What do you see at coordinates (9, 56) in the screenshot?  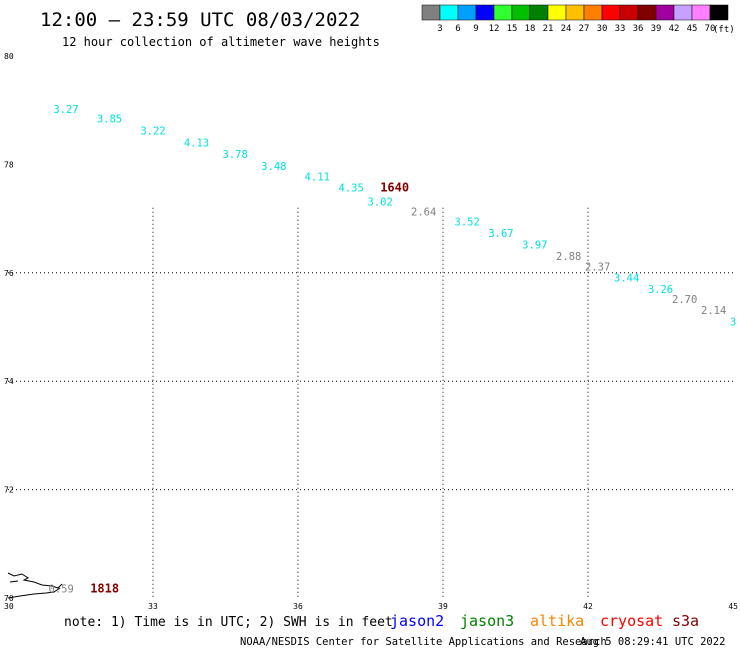 I see `latitude-label: 80` at bounding box center [9, 56].